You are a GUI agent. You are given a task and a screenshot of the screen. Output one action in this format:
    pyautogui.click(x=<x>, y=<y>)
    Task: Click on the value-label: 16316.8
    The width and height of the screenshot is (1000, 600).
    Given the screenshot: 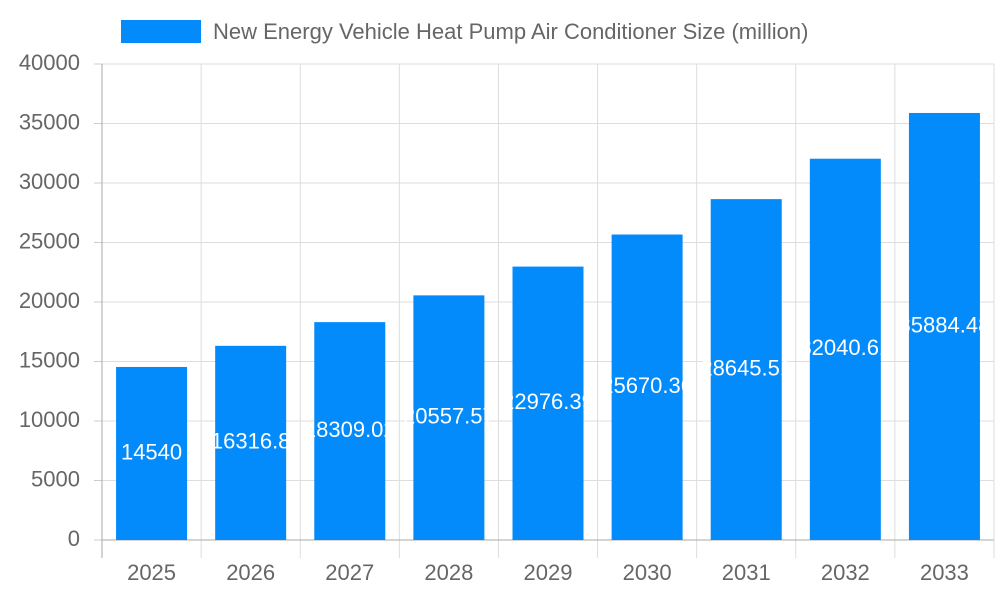 What is the action you would take?
    pyautogui.click(x=251, y=441)
    